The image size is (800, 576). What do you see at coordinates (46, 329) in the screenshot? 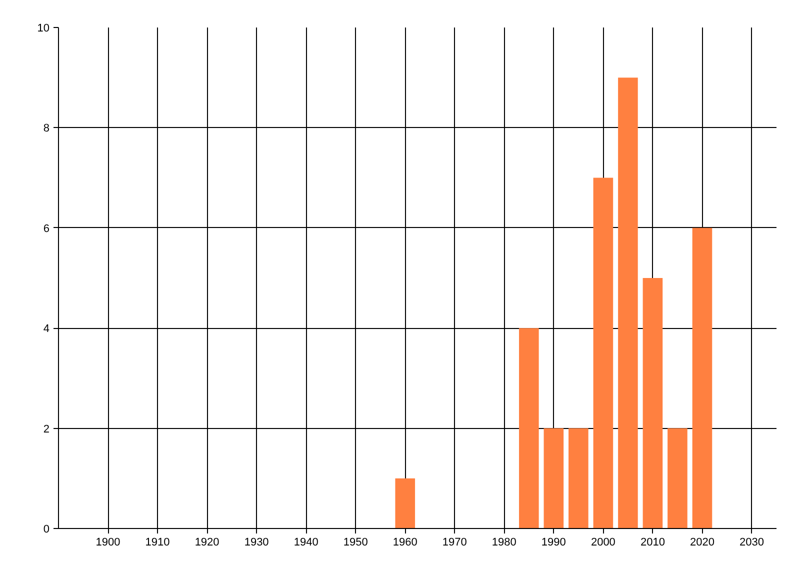
I see `y-tick-label: 4` at bounding box center [46, 329].